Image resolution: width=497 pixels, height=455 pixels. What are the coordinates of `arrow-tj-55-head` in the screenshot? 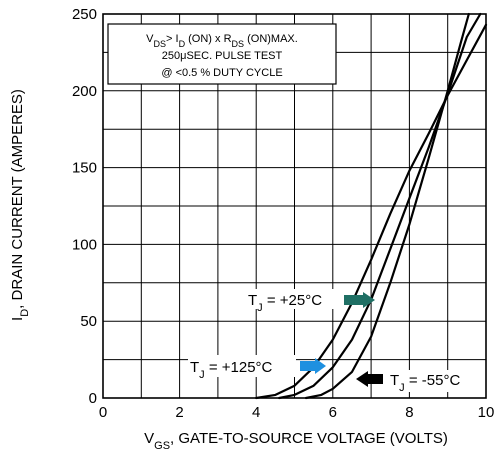 It's located at (362, 379).